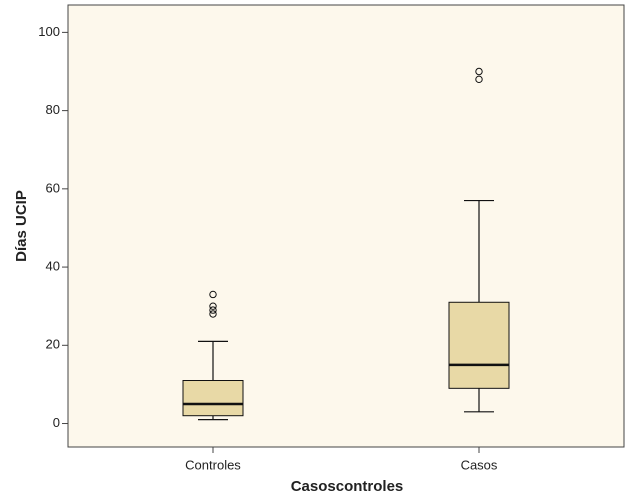 This screenshot has height=495, width=625. I want to click on y-tick-label: 40, so click(53, 266).